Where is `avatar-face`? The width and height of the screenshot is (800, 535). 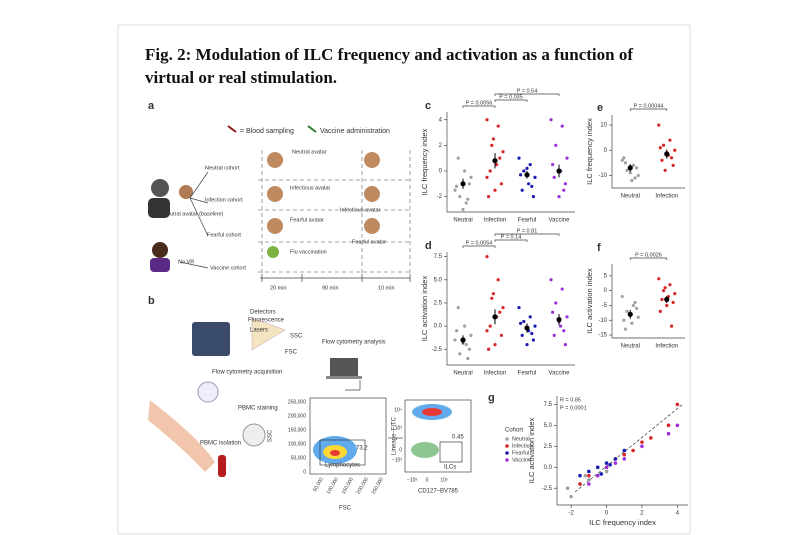 avatar-face is located at coordinates (275, 226).